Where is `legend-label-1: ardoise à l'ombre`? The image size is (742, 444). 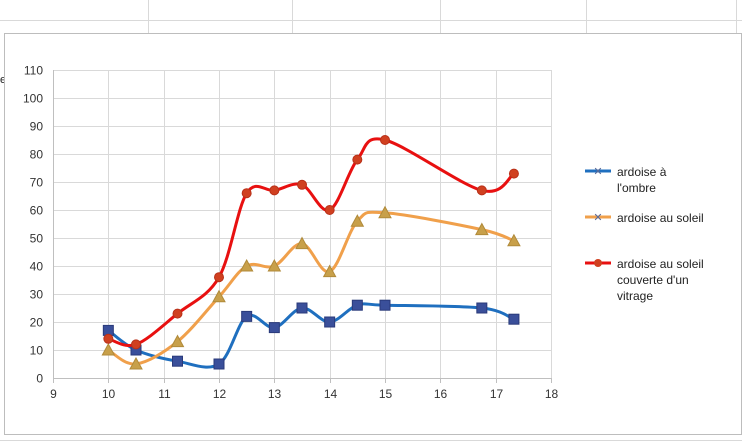
legend-label-1: ardoise à l'ombre is located at coordinates (642, 180).